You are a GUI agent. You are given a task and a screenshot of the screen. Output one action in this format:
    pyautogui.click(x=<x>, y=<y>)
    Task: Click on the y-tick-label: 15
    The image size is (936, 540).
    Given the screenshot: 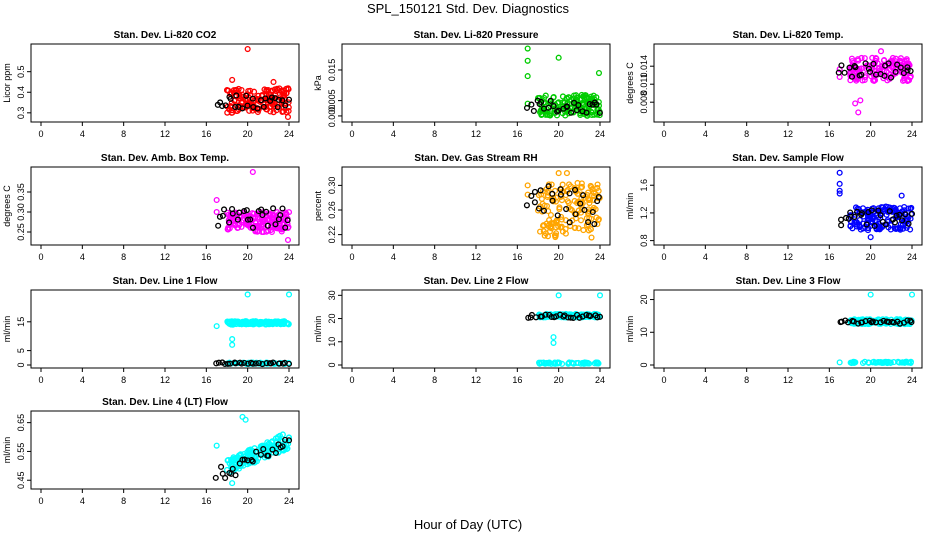 What is the action you would take?
    pyautogui.click(x=21, y=322)
    